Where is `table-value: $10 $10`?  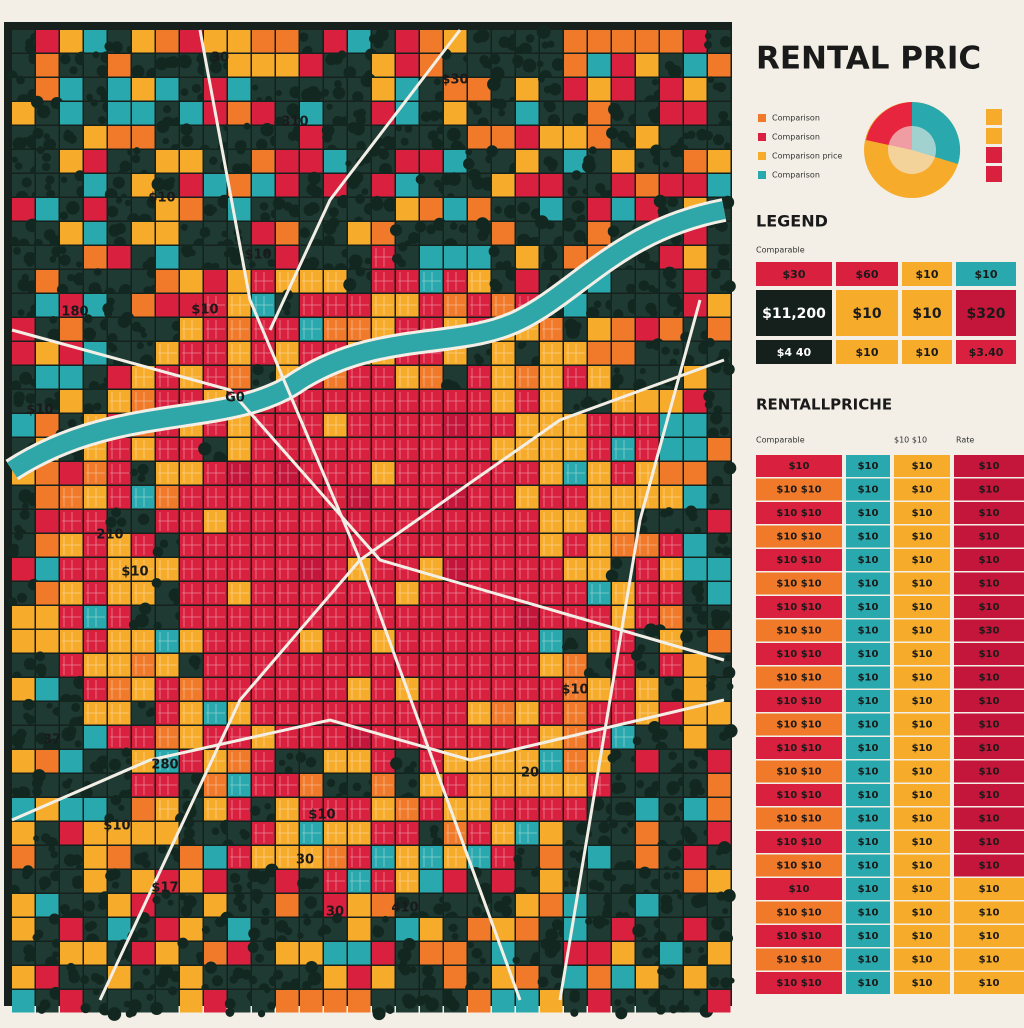 table-value: $10 $10 is located at coordinates (798, 678).